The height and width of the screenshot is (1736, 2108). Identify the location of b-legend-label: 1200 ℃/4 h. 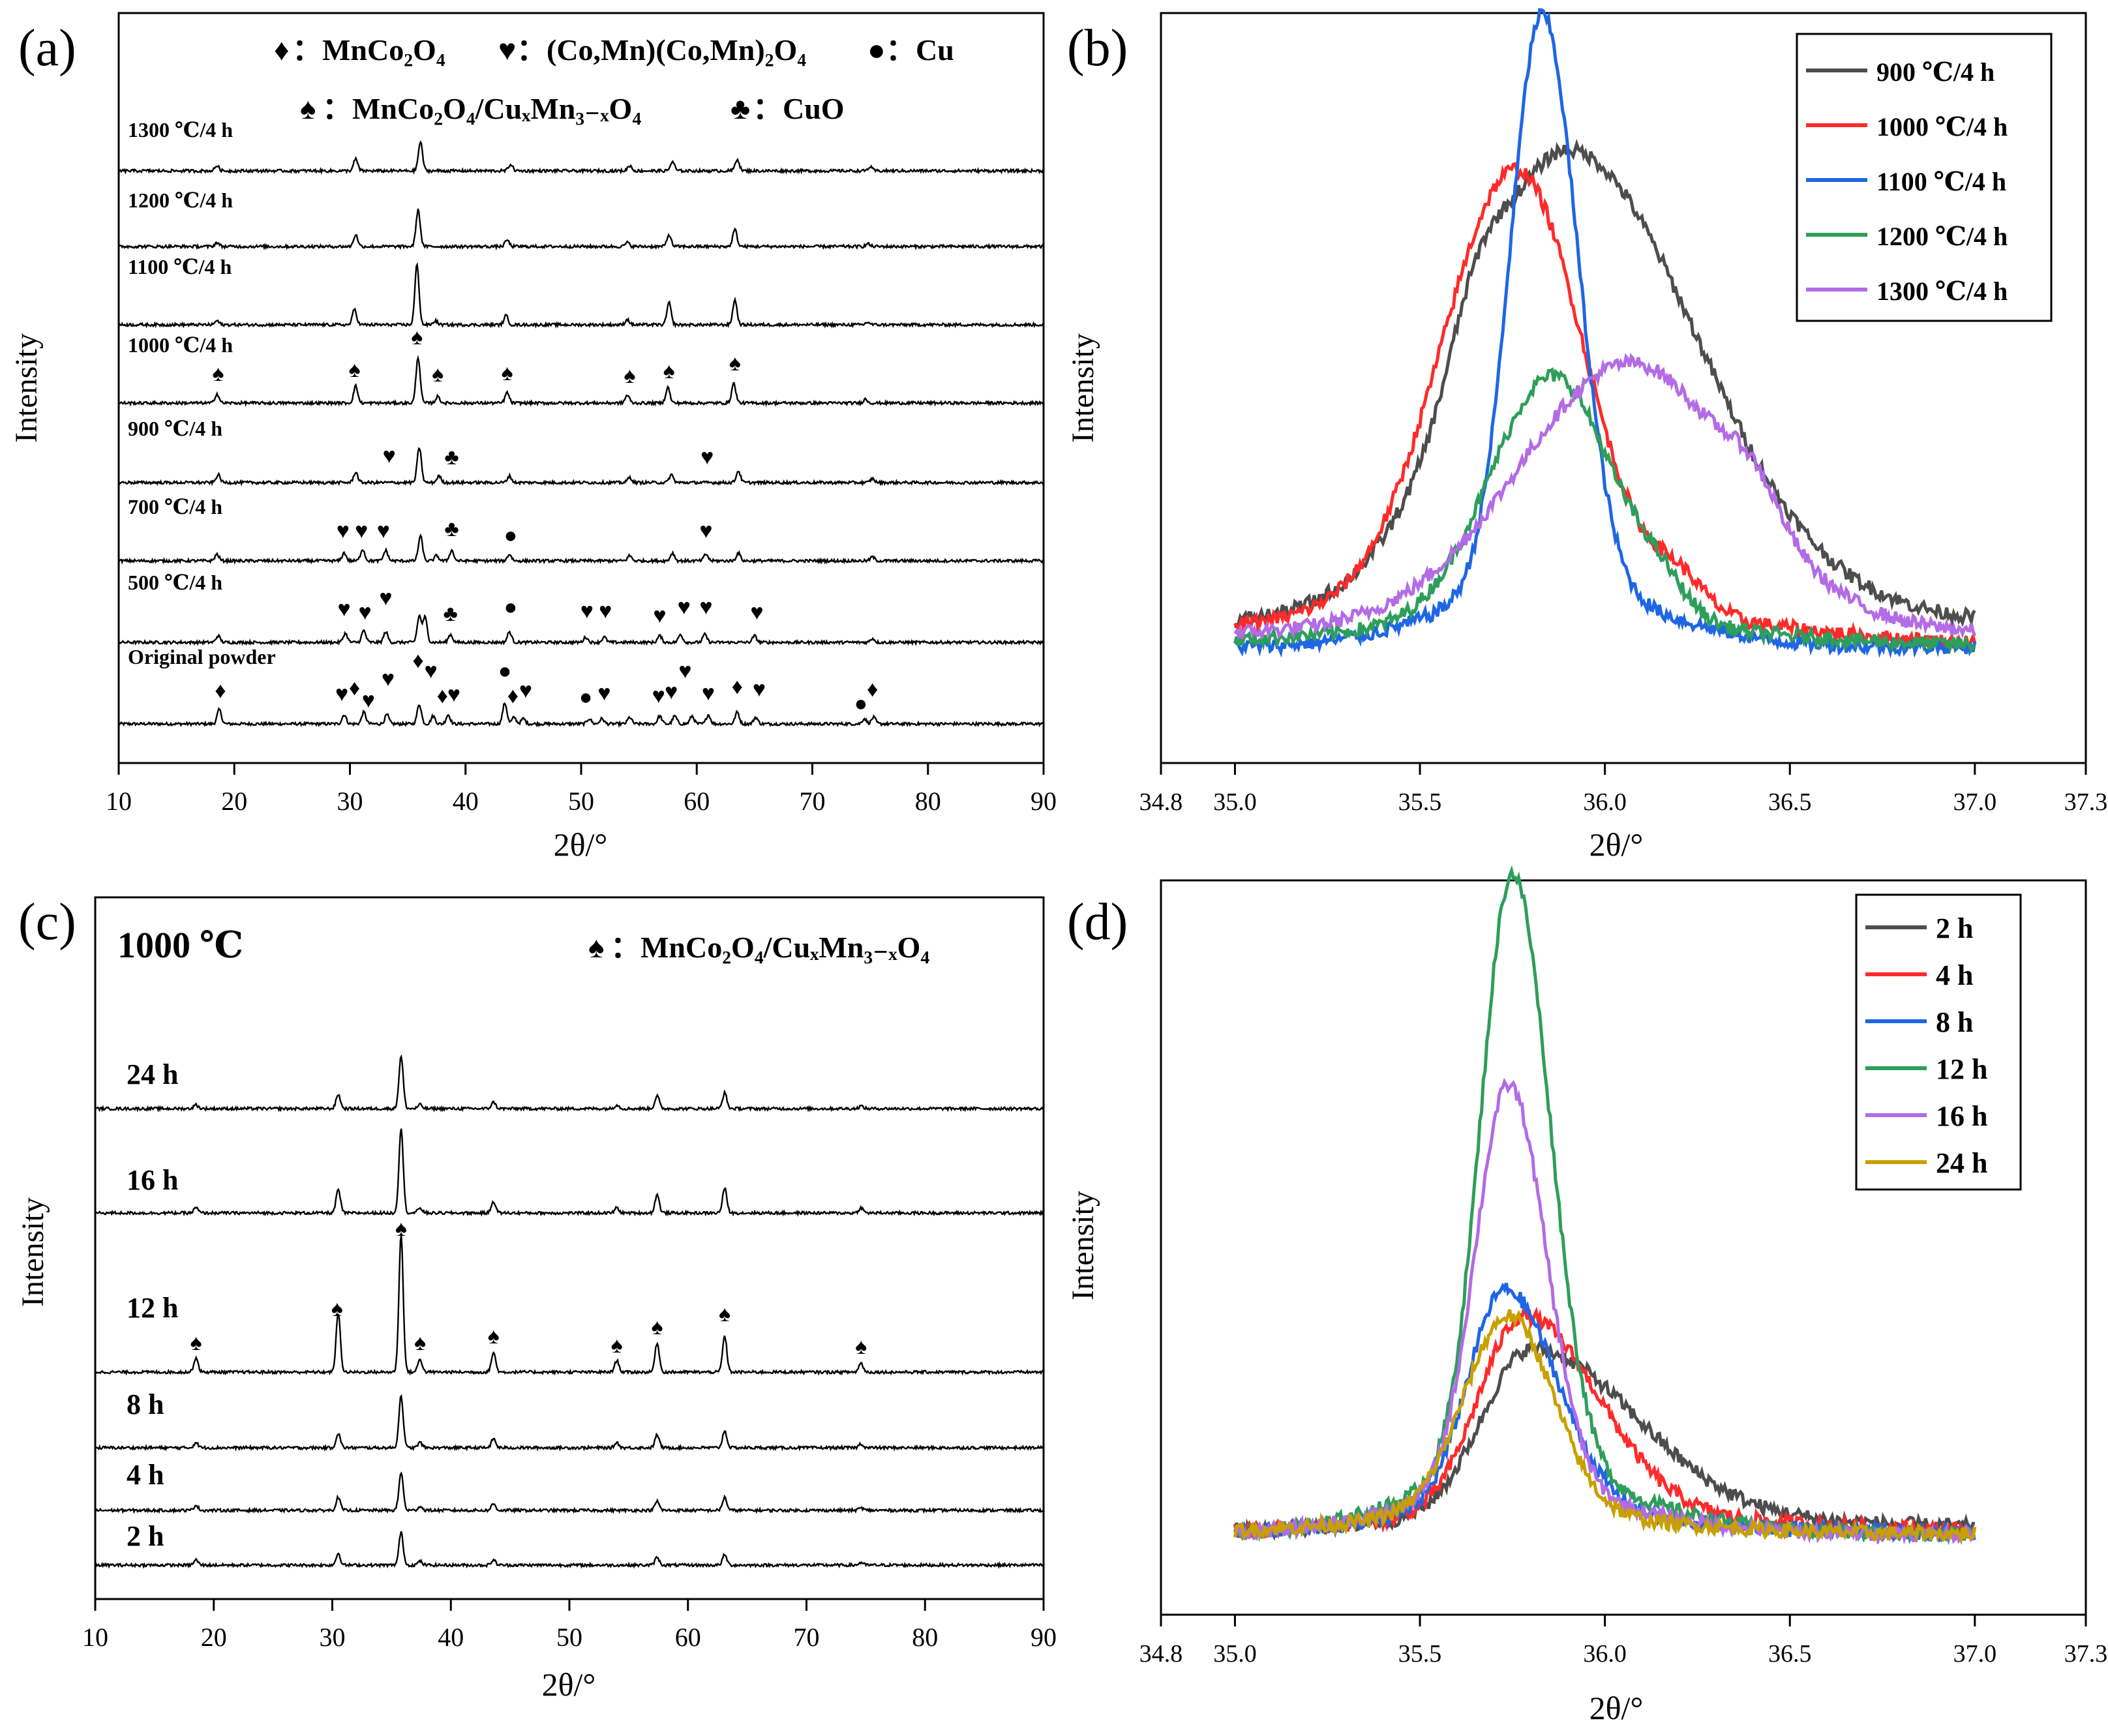
(1942, 236).